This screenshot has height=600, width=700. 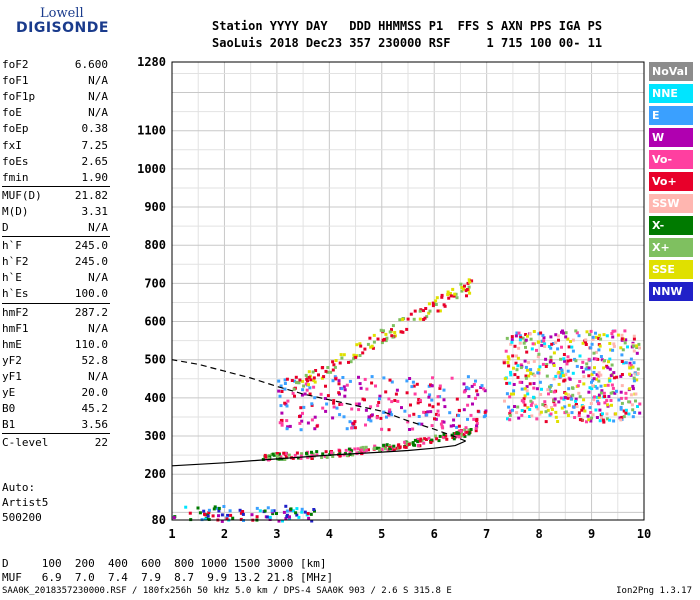 What do you see at coordinates (91, 64) in the screenshot?
I see `param-value: 6.600` at bounding box center [91, 64].